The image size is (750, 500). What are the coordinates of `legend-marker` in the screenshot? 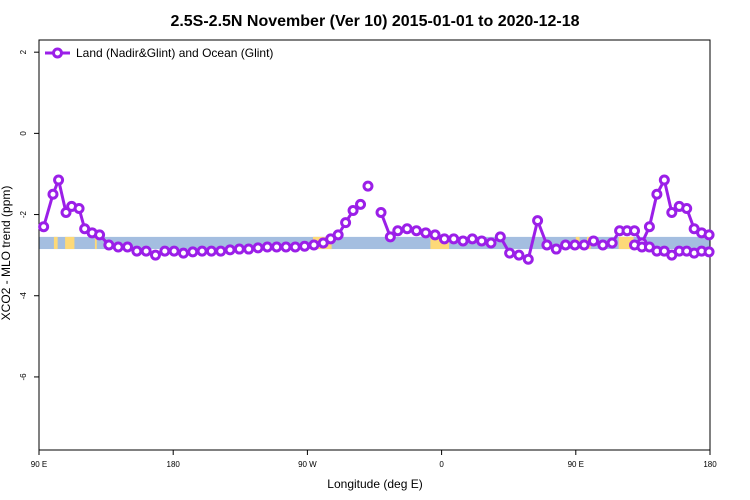 It's located at (57, 53).